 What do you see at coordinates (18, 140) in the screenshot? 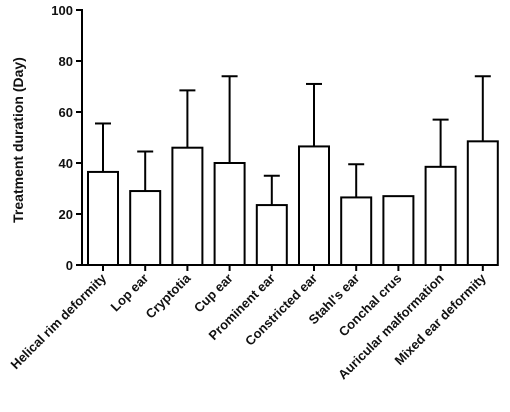
I see `y-axis-title: Treatment duration (Day)` at bounding box center [18, 140].